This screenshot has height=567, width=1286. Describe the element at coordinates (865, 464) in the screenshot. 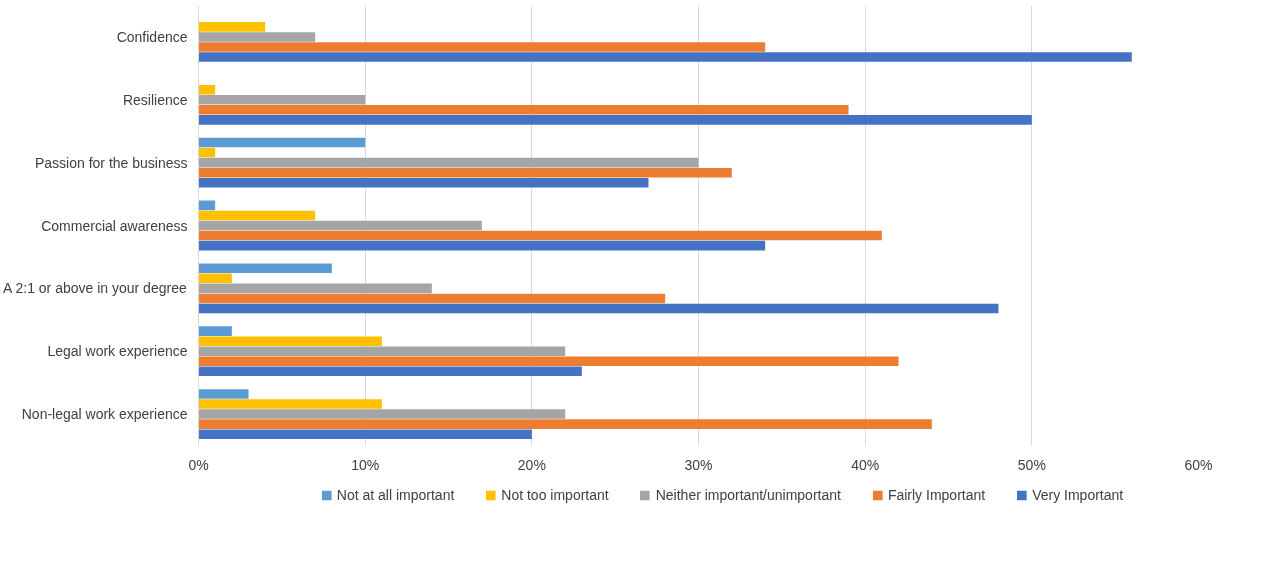

I see `x-tick-label: 40%` at that location.